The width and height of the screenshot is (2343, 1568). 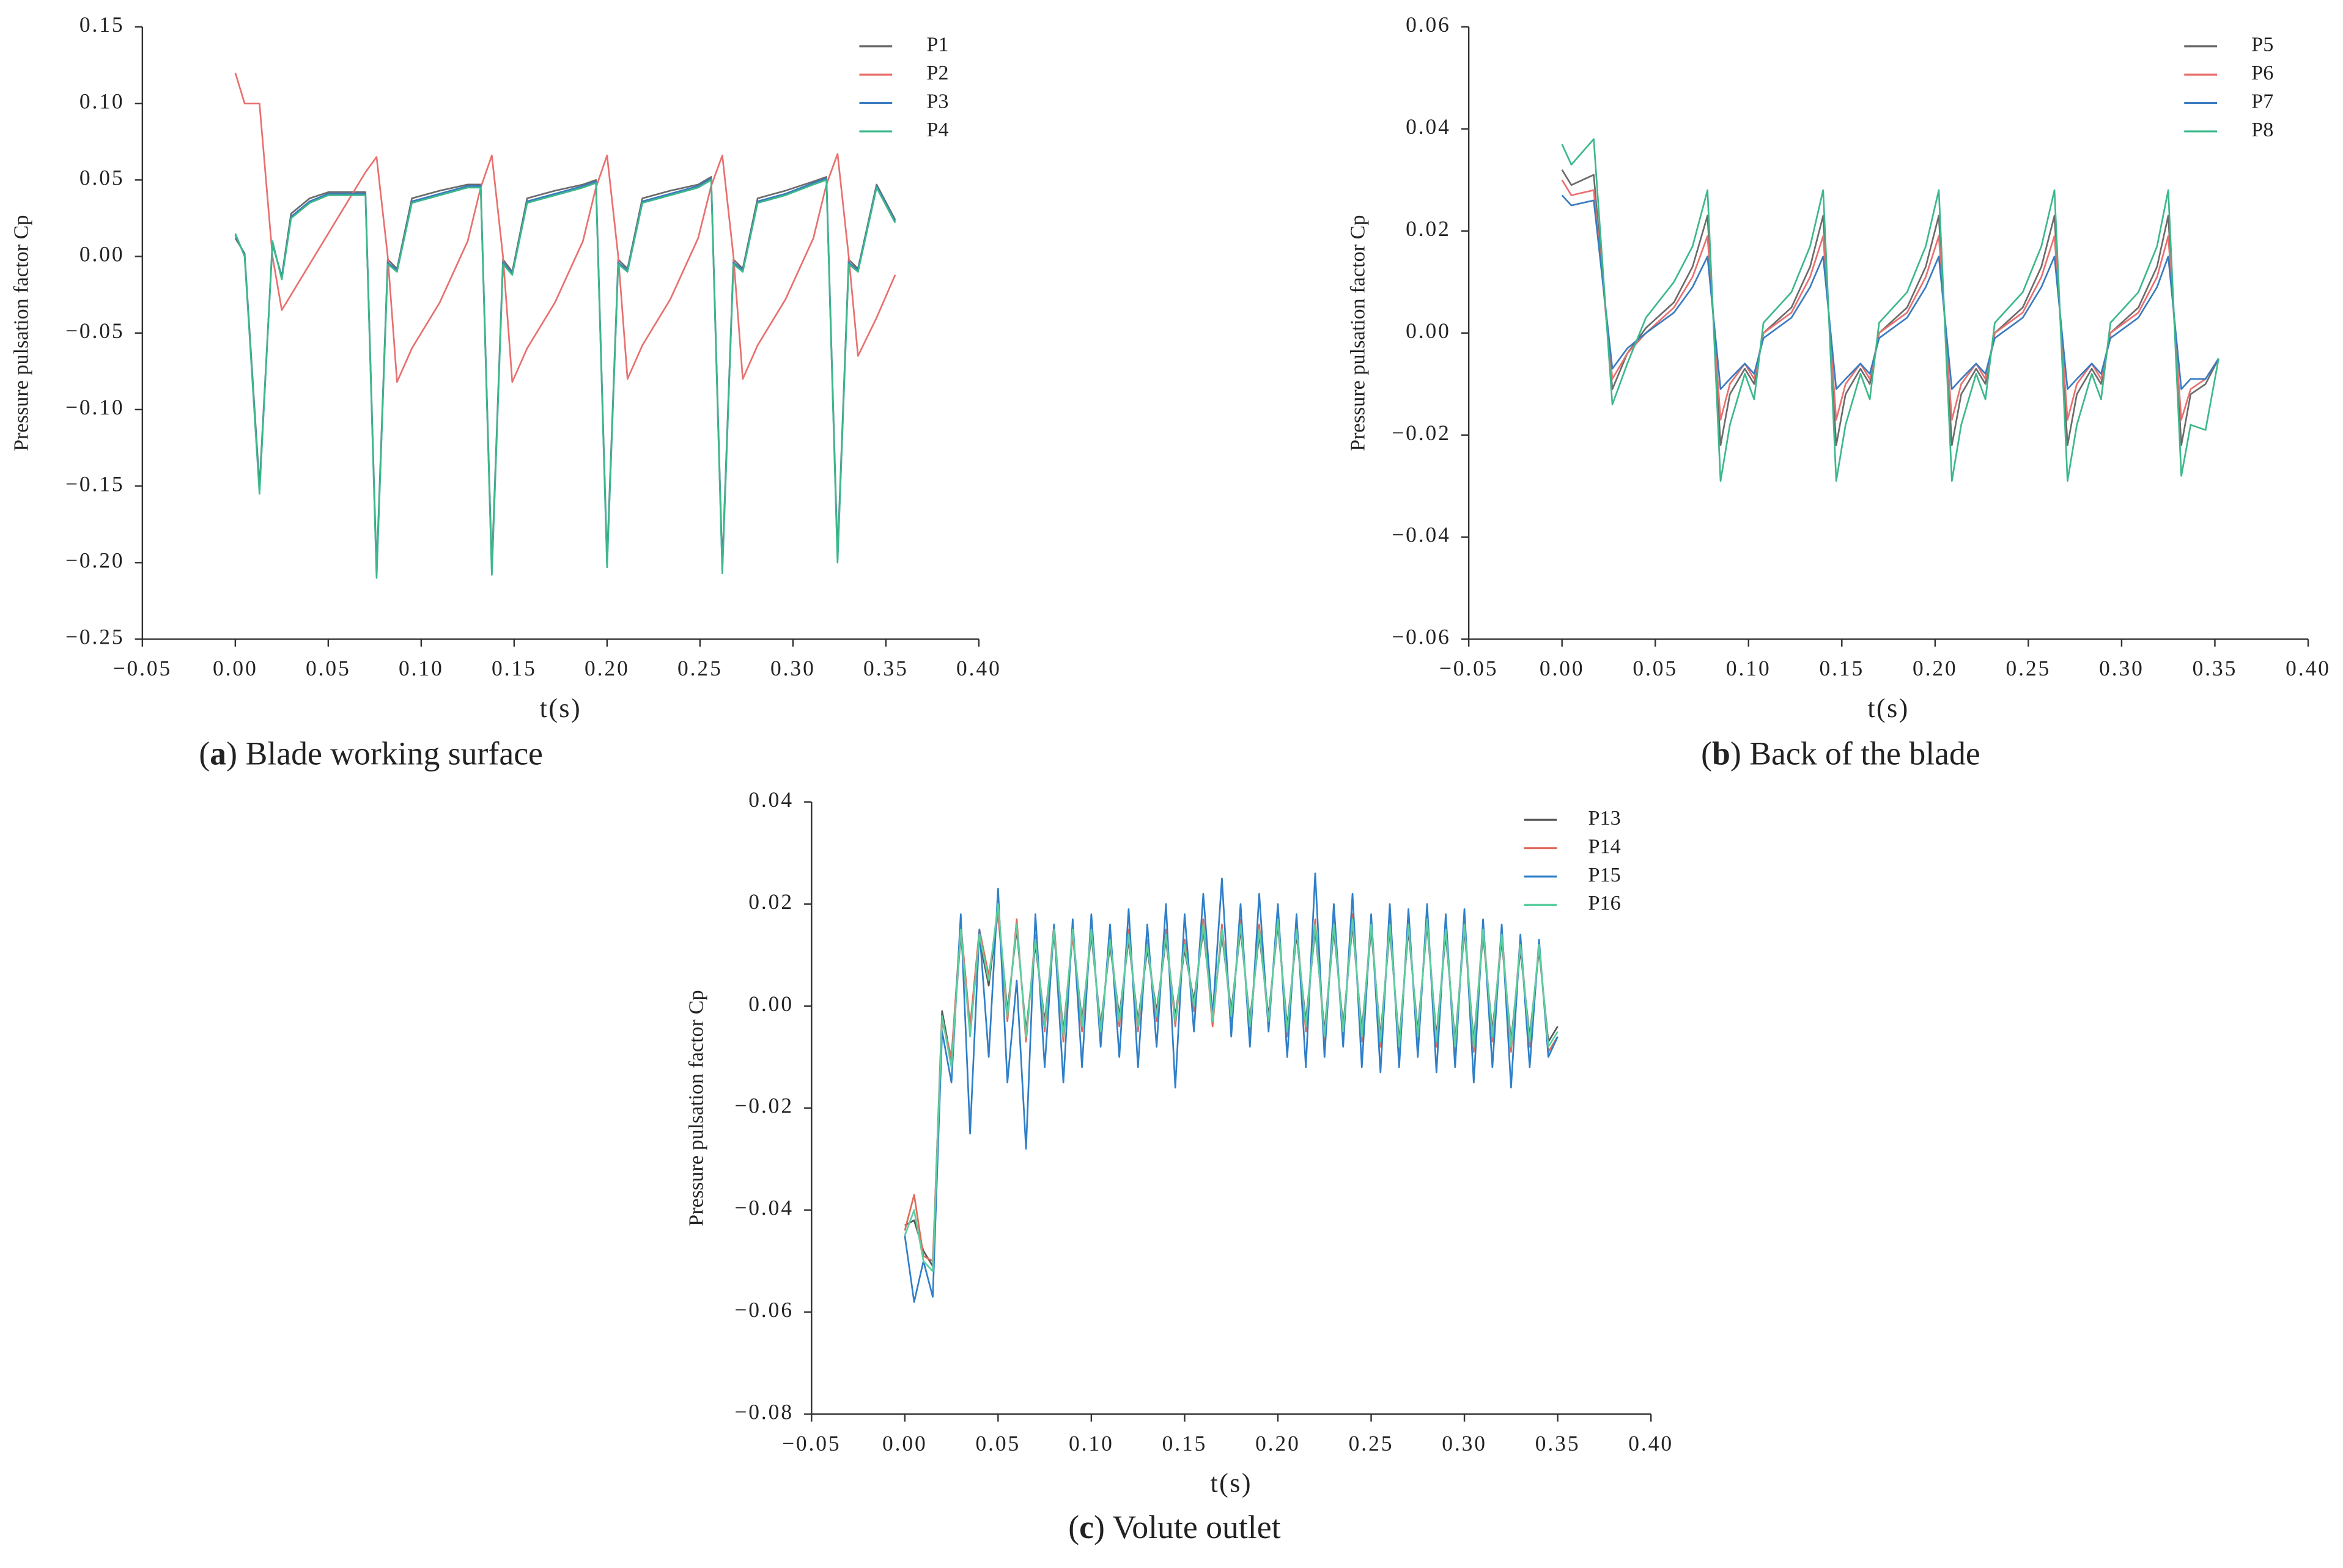 What do you see at coordinates (95, 637) in the screenshot?
I see `y-tick-label: −0.25` at bounding box center [95, 637].